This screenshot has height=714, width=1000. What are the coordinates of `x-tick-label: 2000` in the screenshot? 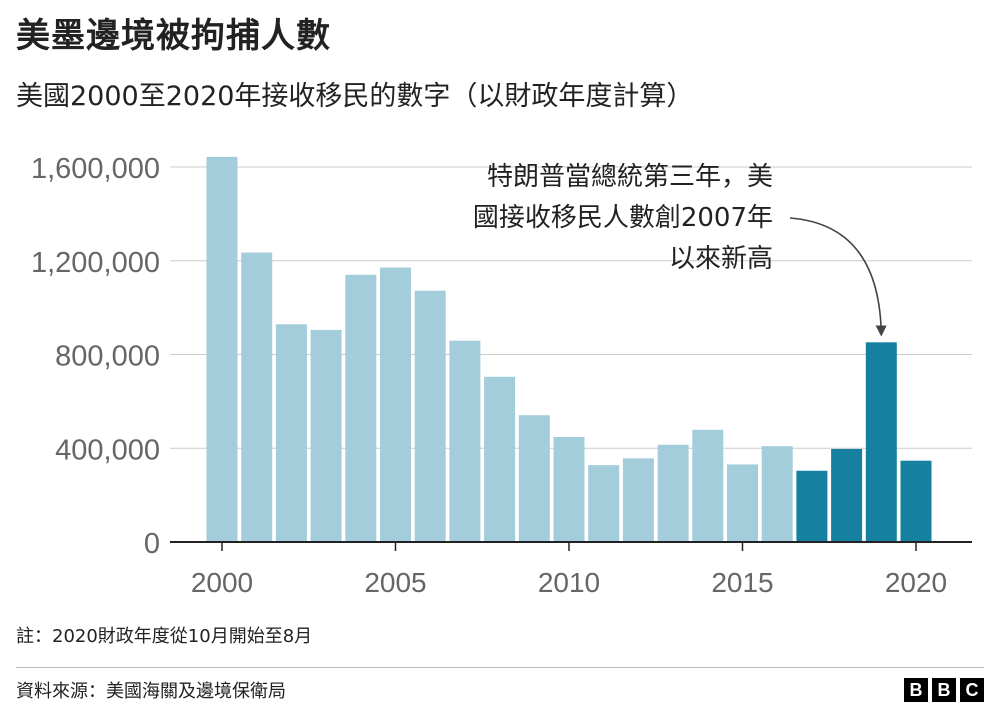 It's located at (222, 582).